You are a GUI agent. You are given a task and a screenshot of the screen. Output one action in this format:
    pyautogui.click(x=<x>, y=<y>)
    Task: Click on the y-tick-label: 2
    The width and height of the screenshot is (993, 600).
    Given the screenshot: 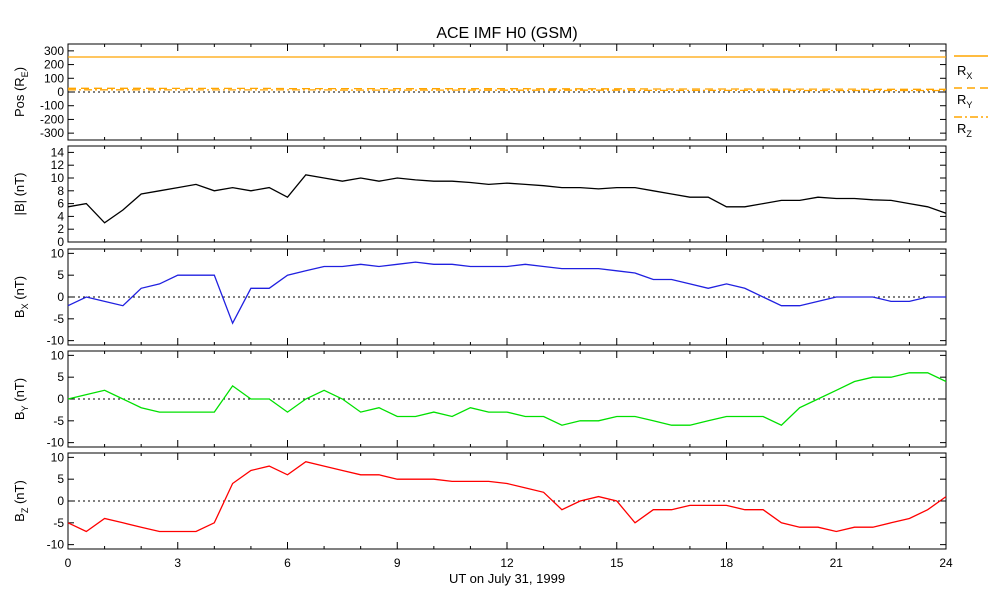 What is the action you would take?
    pyautogui.click(x=60, y=229)
    